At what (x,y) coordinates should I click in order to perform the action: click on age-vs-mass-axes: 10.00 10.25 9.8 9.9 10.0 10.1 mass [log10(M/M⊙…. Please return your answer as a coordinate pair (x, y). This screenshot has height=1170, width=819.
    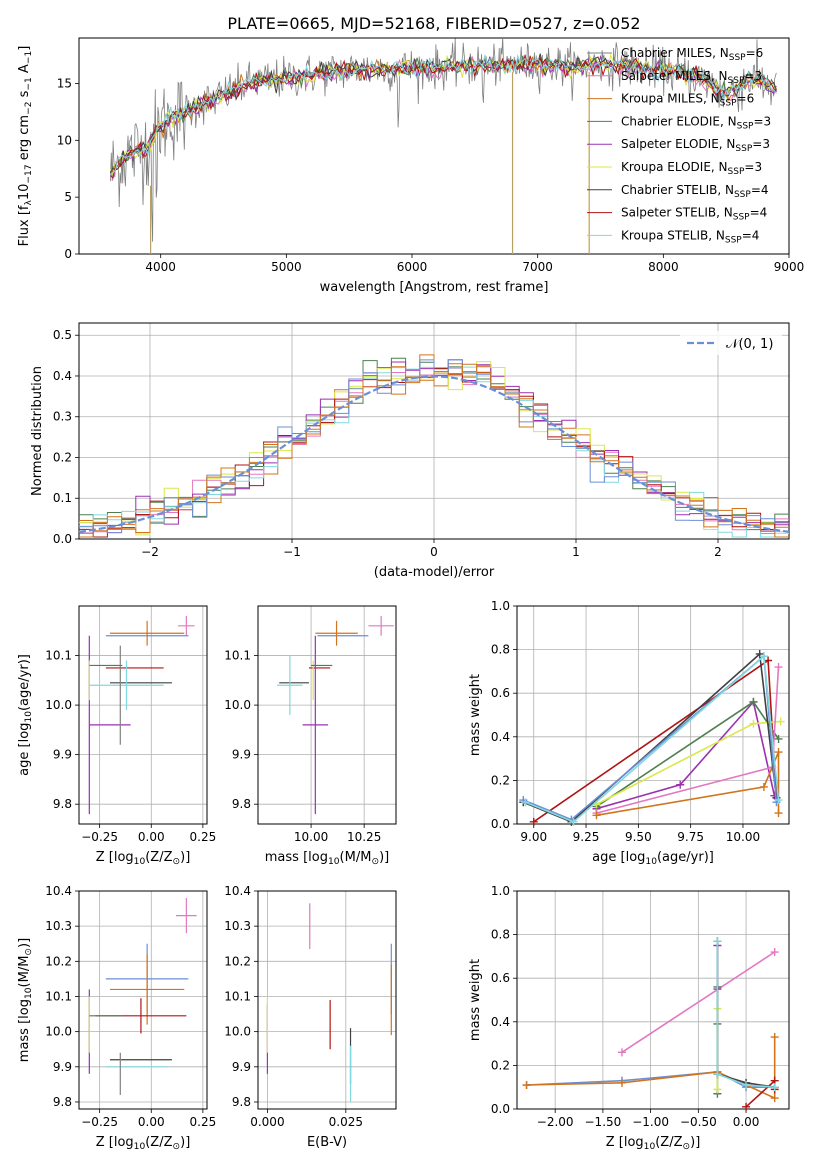
    Looking at the image, I should click on (310, 736).